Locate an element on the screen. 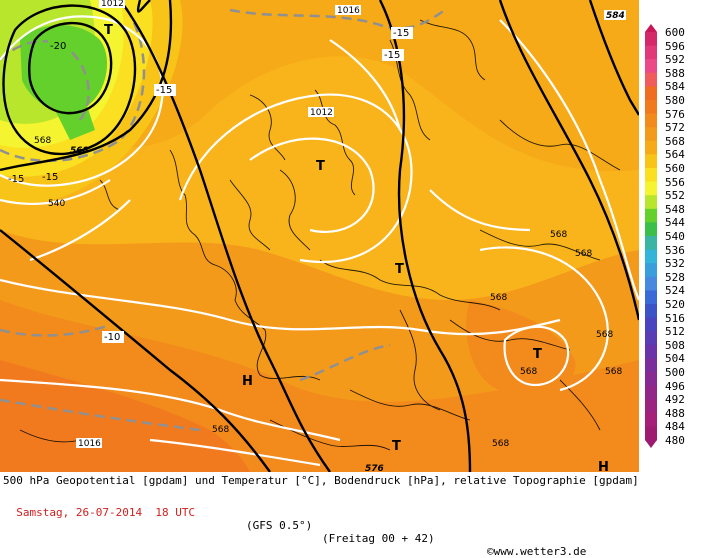 The height and width of the screenshot is (558, 704). legend-level-label: 492 is located at coordinates (675, 400).